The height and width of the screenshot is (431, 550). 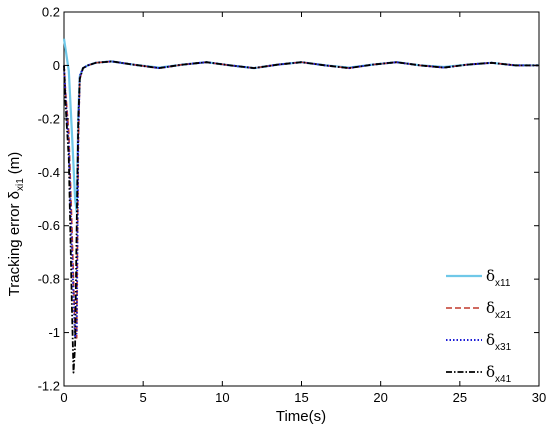 I want to click on x-tick-label: 0, so click(x=63, y=397).